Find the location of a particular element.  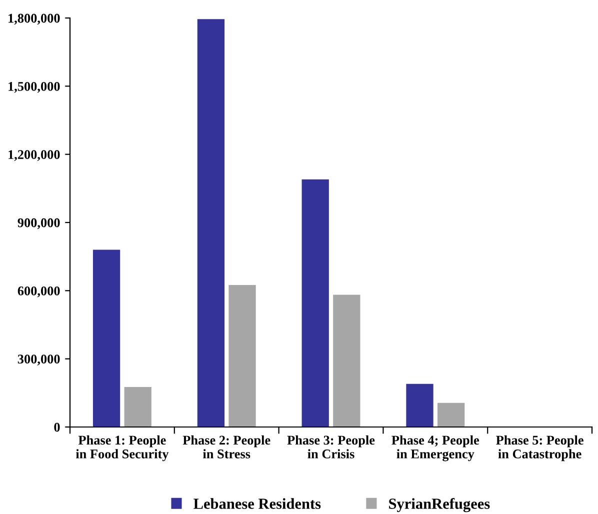

y-tick-label: 1,800,000 is located at coordinates (34, 19).